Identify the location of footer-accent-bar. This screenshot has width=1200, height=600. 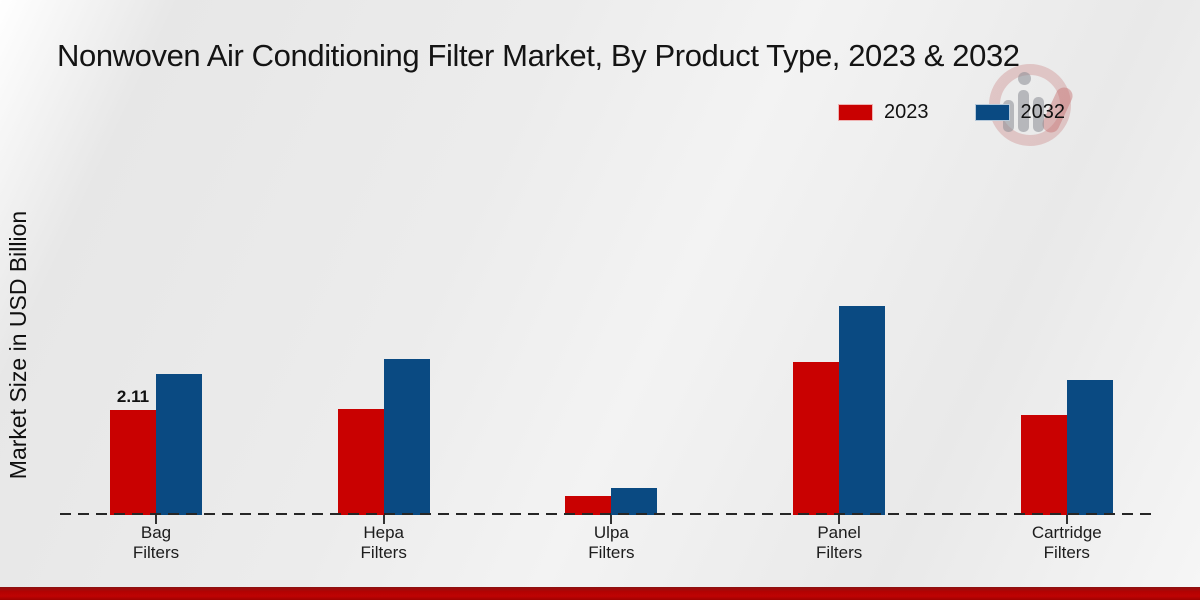
(600, 593).